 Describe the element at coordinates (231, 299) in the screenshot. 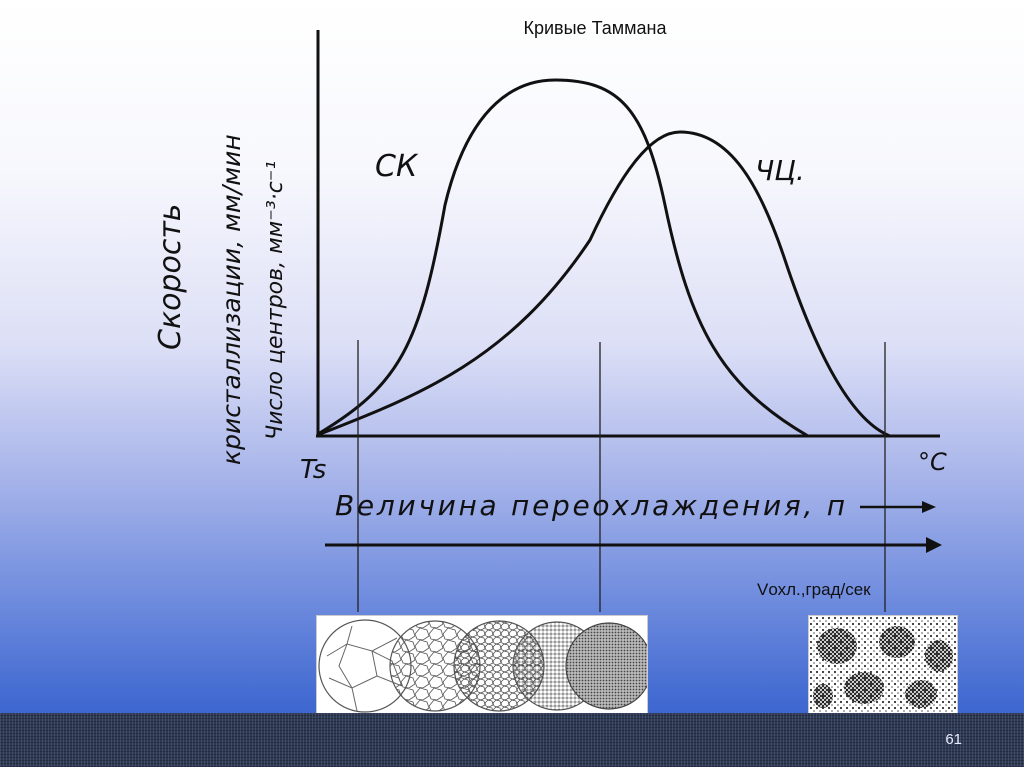

I see `y-axis-label-crystallization: кристаллизации, мм/мин` at that location.